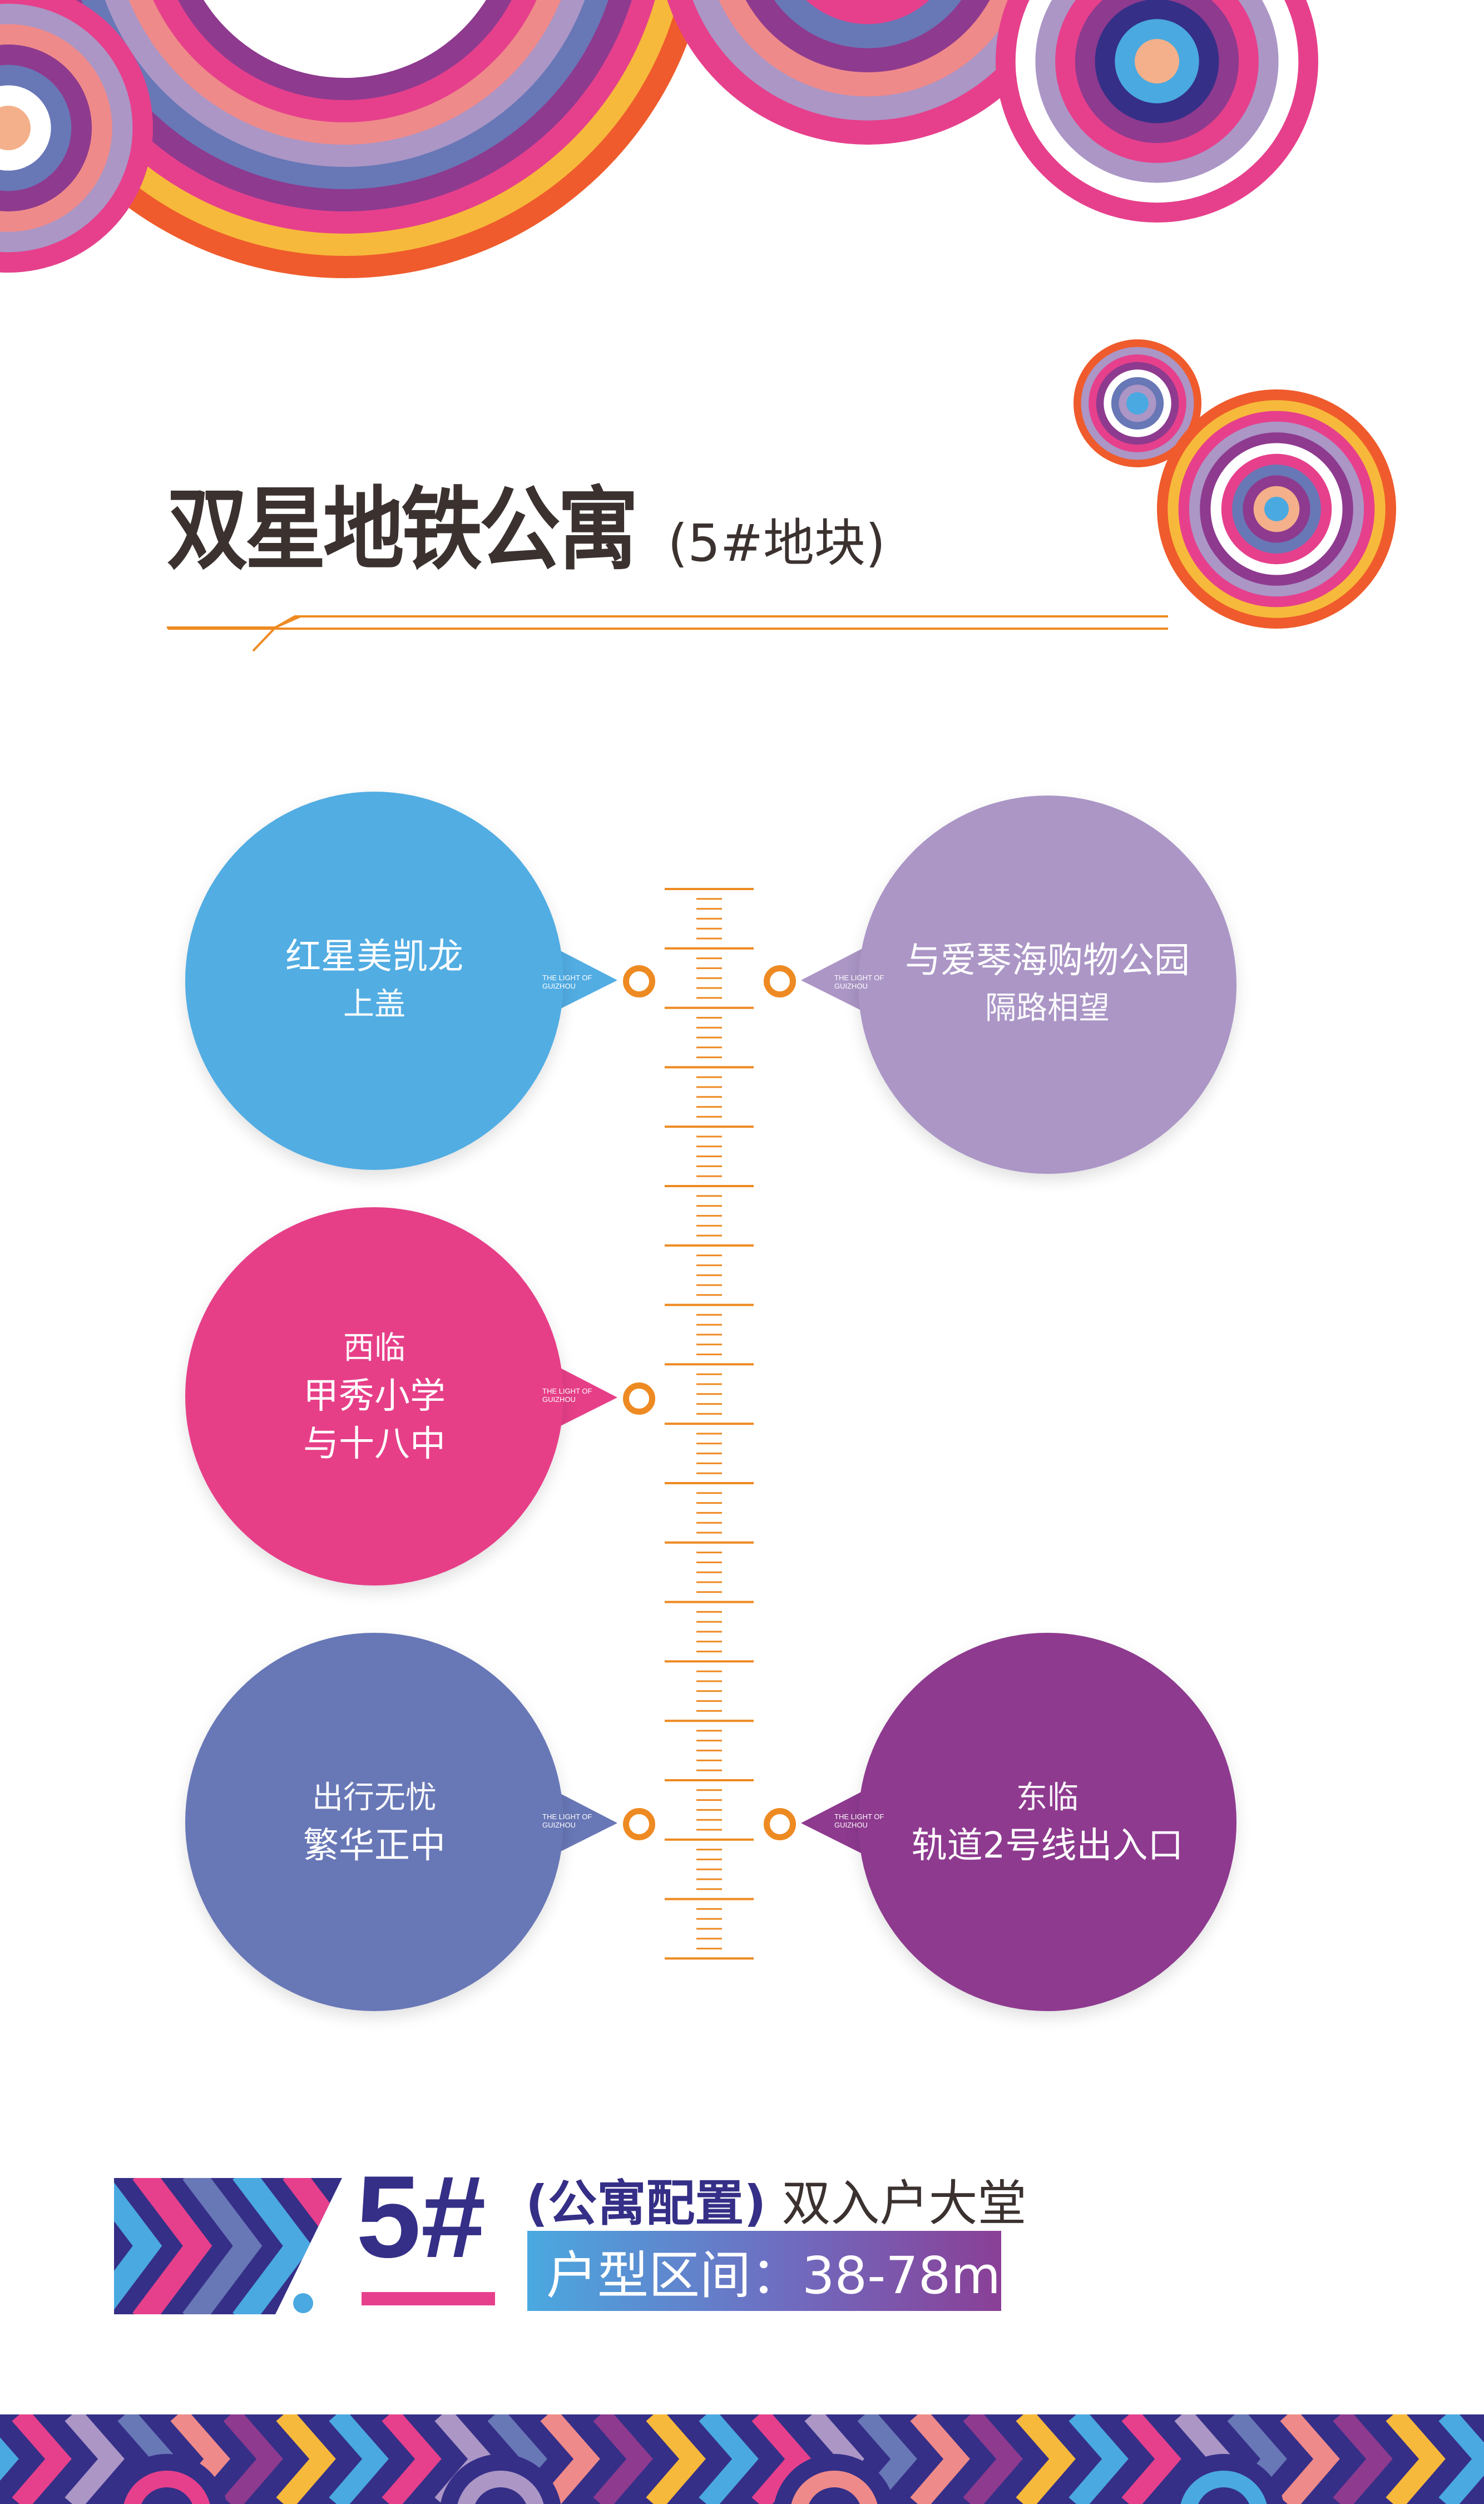 Image resolution: width=1484 pixels, height=2504 pixels. I want to click on bubble-3-line-3: 与十八中, so click(374, 1444).